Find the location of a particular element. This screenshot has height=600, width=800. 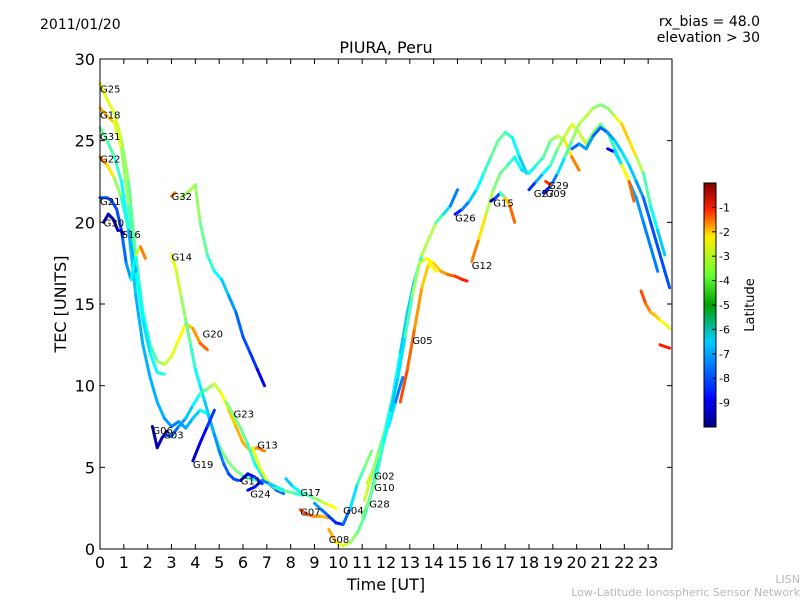

footer-org-short: LISN is located at coordinates (787, 579).